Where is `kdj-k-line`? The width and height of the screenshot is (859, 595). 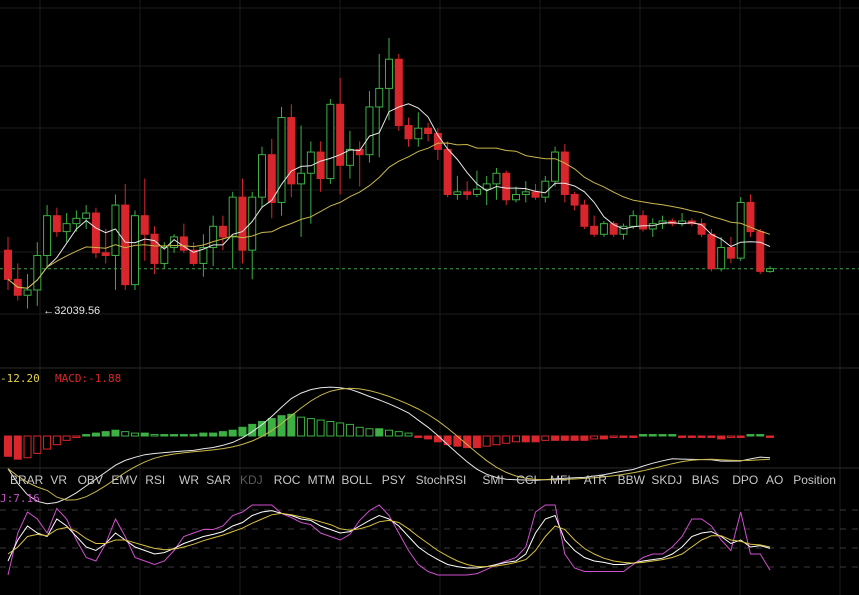 kdj-k-line is located at coordinates (389, 539).